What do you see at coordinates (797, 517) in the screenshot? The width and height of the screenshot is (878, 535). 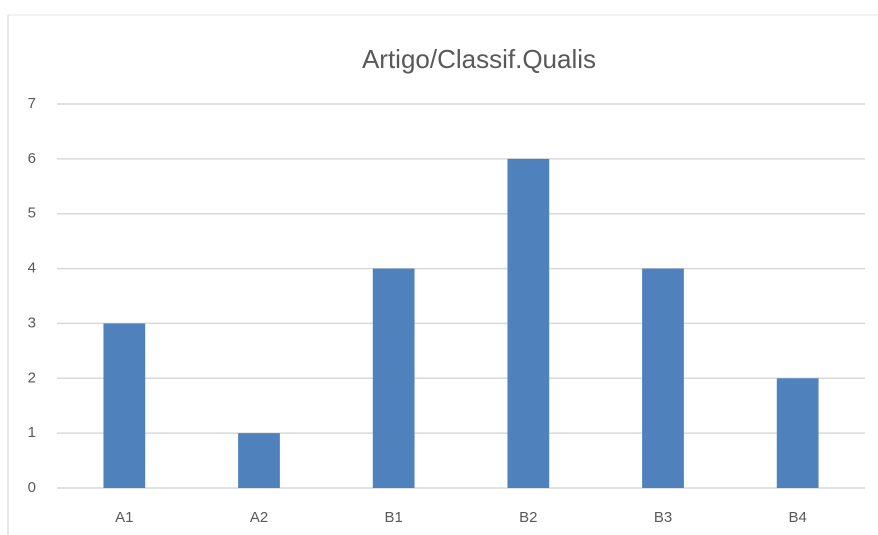 I see `x-tick-label: B4` at bounding box center [797, 517].